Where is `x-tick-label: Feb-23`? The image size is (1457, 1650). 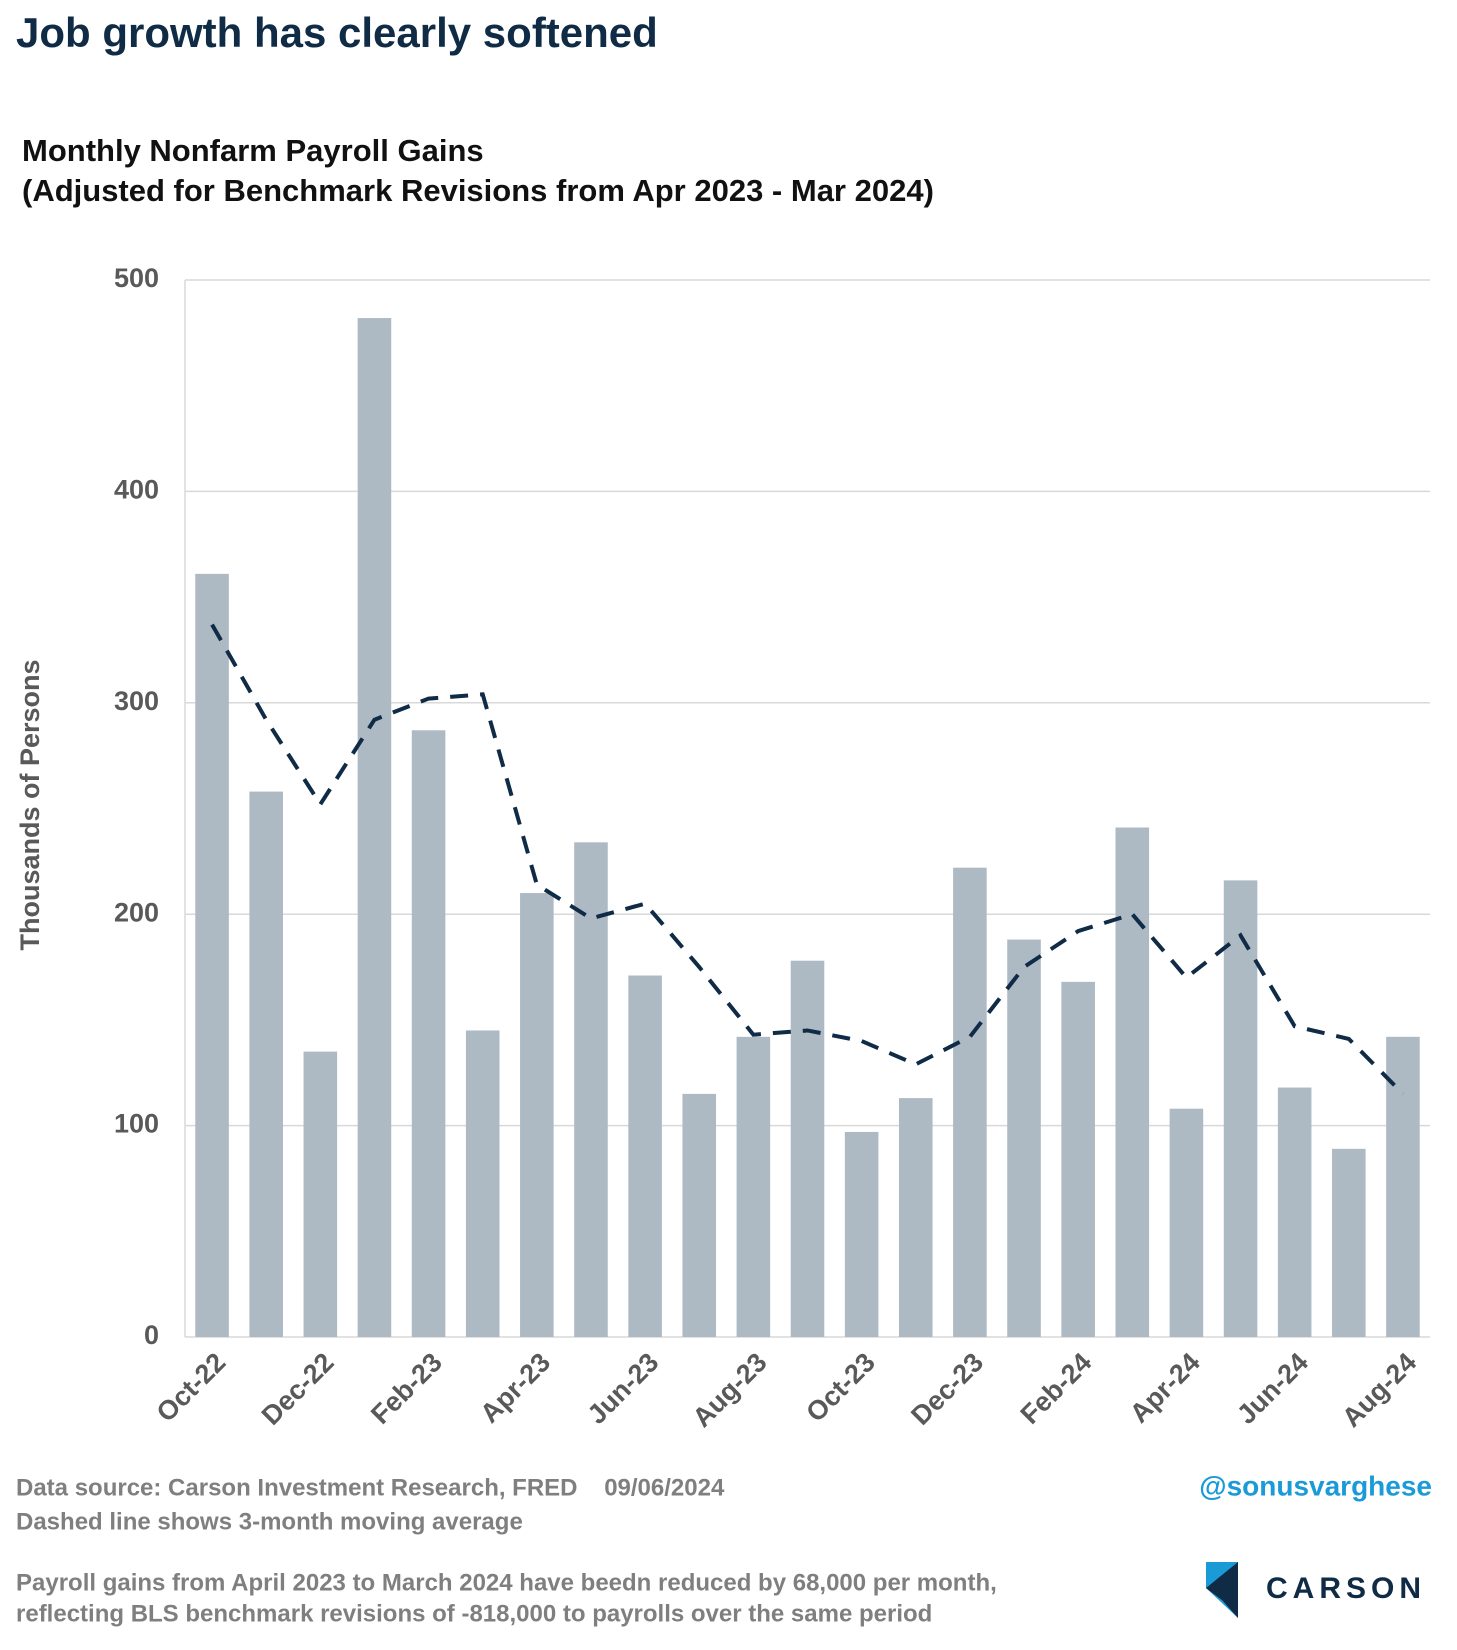 x-tick-label: Feb-23 is located at coordinates (406, 1388).